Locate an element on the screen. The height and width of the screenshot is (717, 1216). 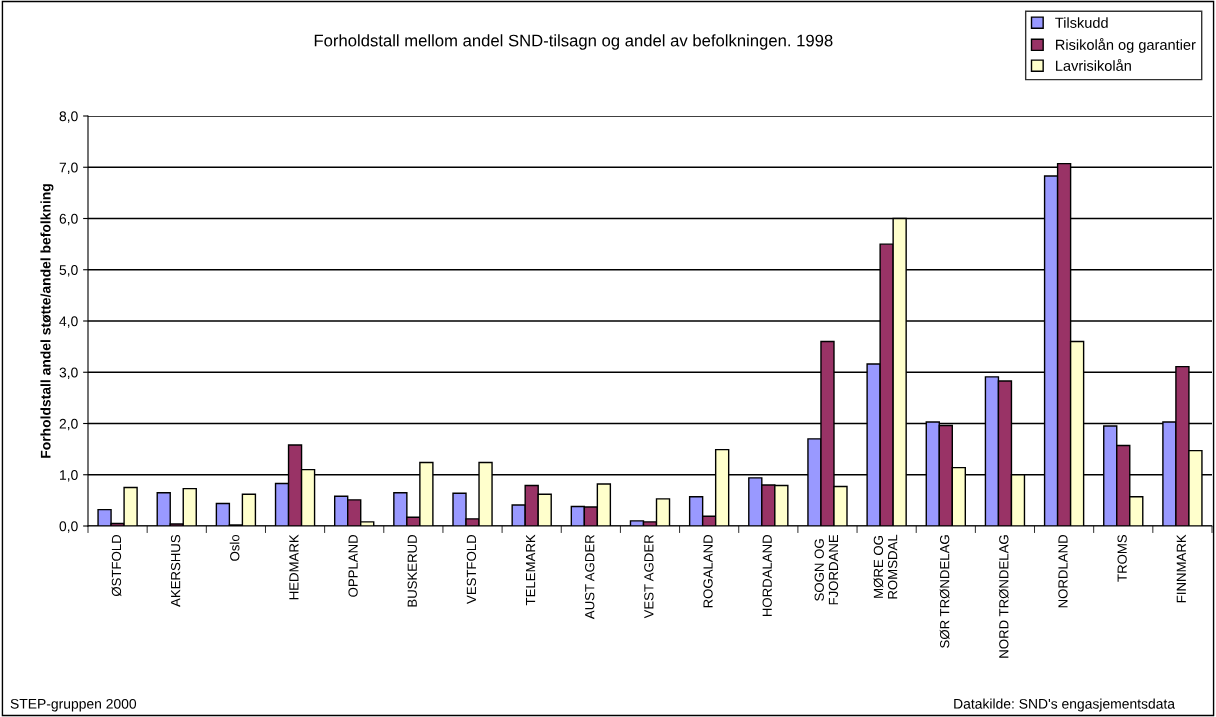
x-tick-label: AKERSHUS is located at coordinates (175, 570).